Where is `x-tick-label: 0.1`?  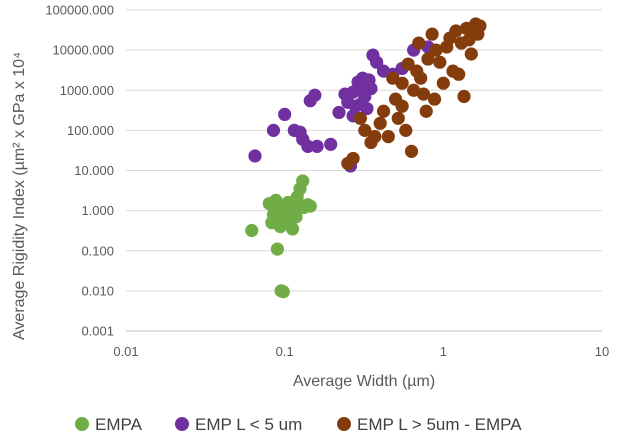 x-tick-label: 0.1 is located at coordinates (285, 351).